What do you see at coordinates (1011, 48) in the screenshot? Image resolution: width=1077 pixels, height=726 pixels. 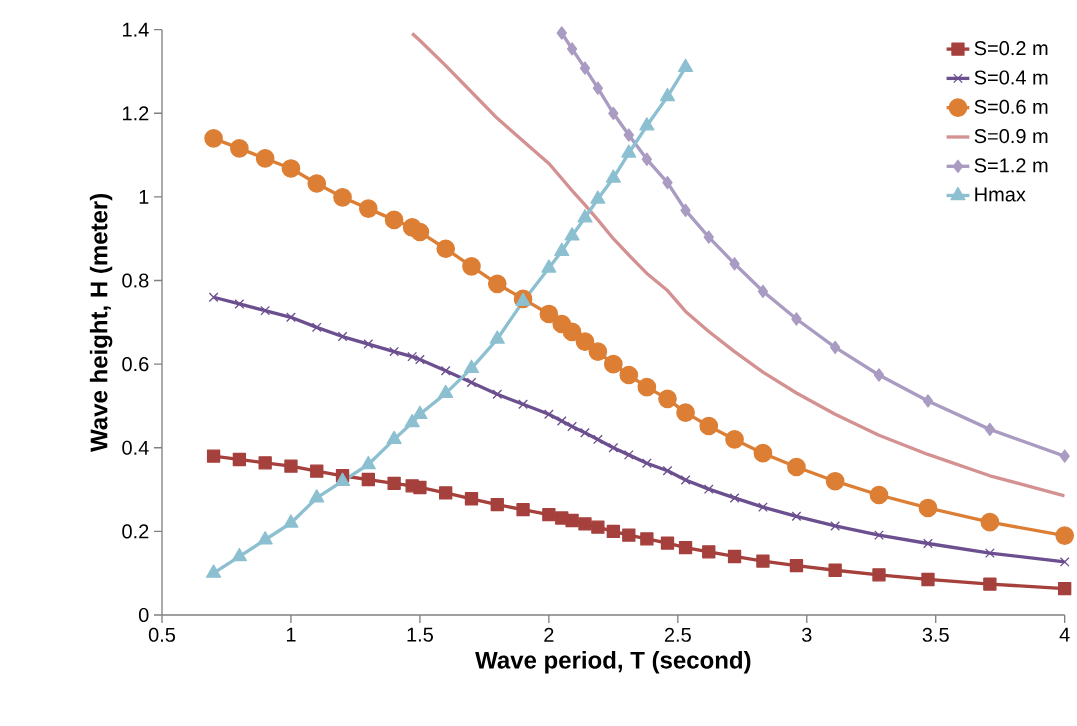 I see `legend-label: S=0.2 m` at bounding box center [1011, 48].